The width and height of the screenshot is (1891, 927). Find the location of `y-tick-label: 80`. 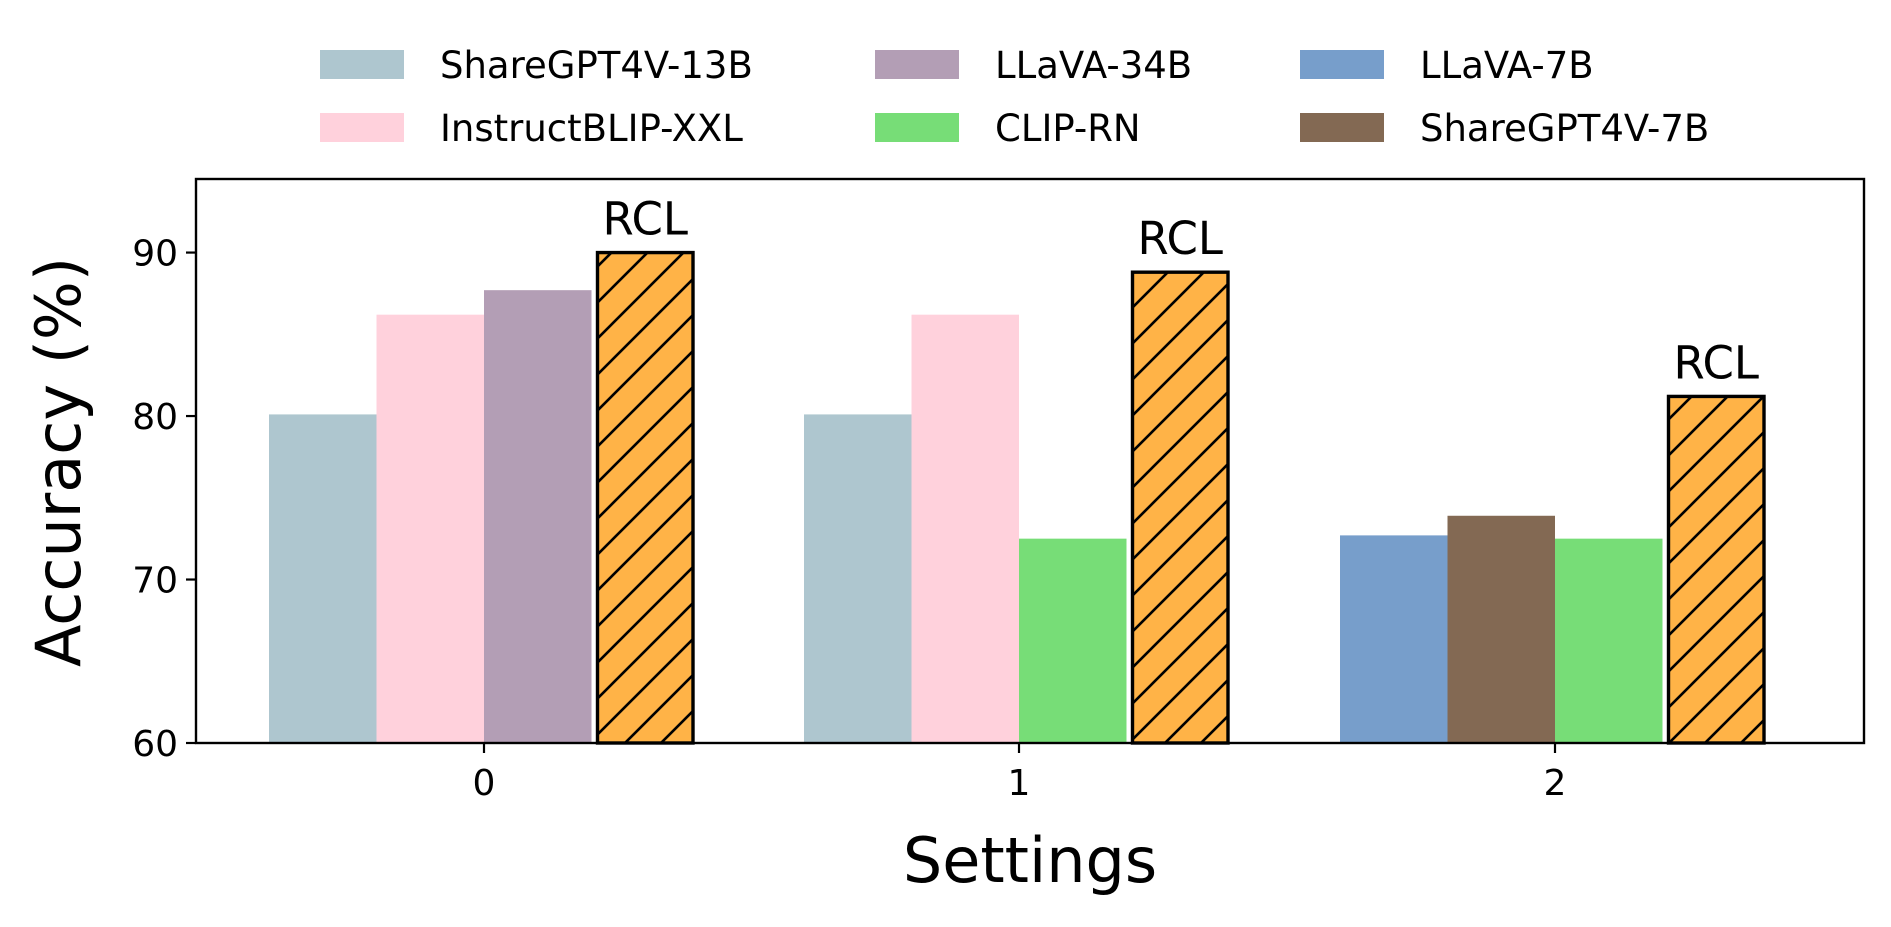

y-tick-label: 80 is located at coordinates (155, 417).